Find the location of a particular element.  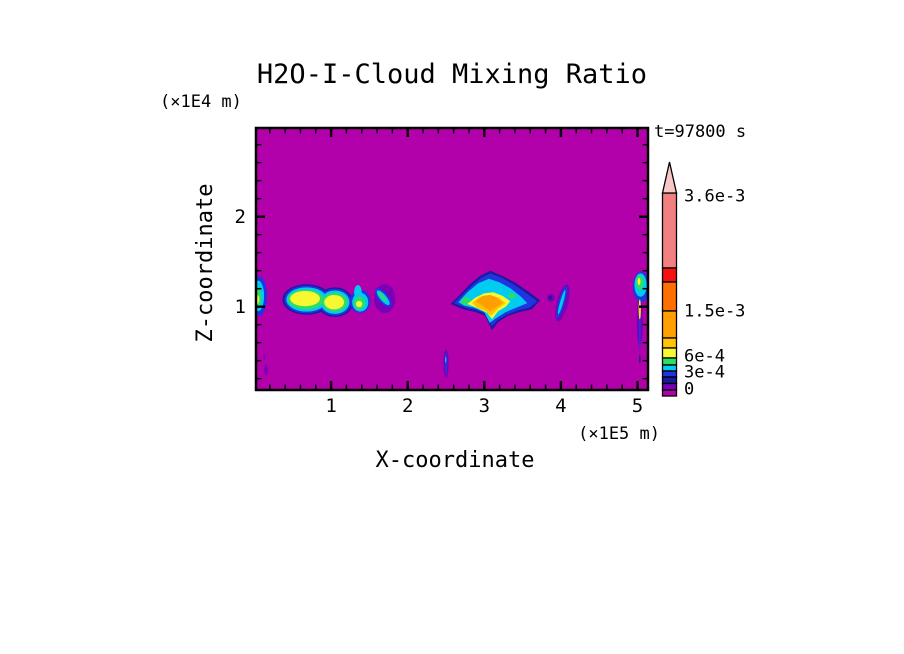

plot-title: H2O-I-Cloud Mixing Ratio is located at coordinates (452, 74).